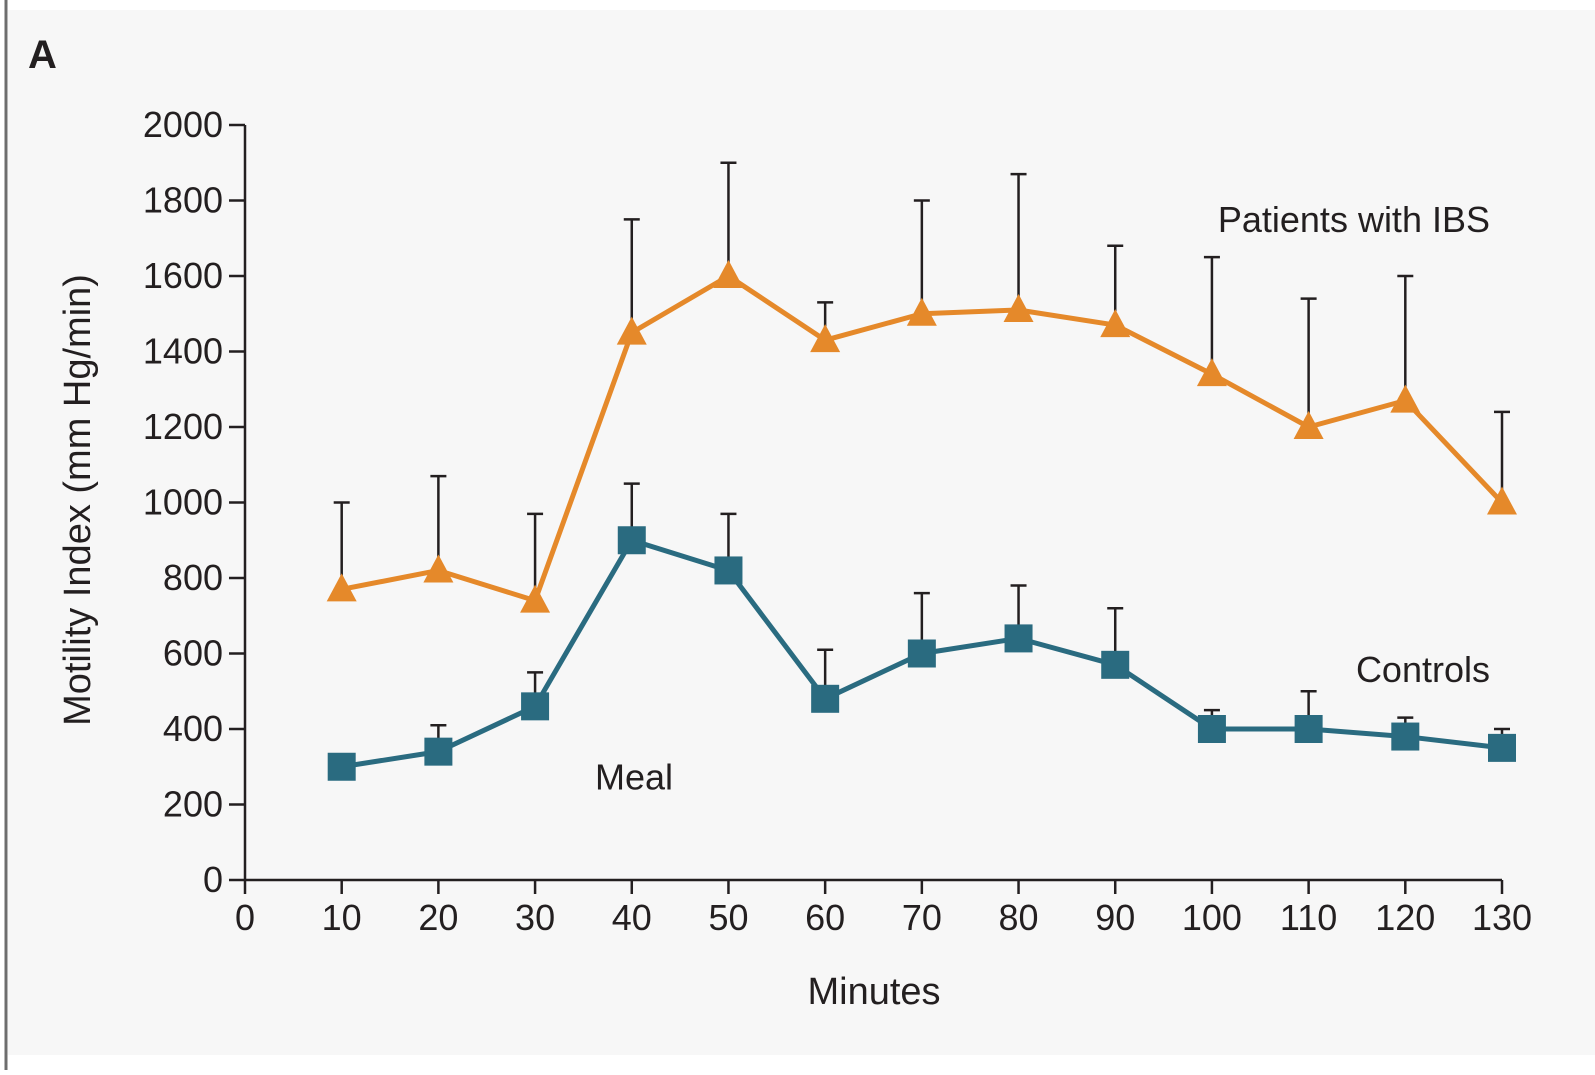  What do you see at coordinates (825, 917) in the screenshot?
I see `x-tick-label: 60` at bounding box center [825, 917].